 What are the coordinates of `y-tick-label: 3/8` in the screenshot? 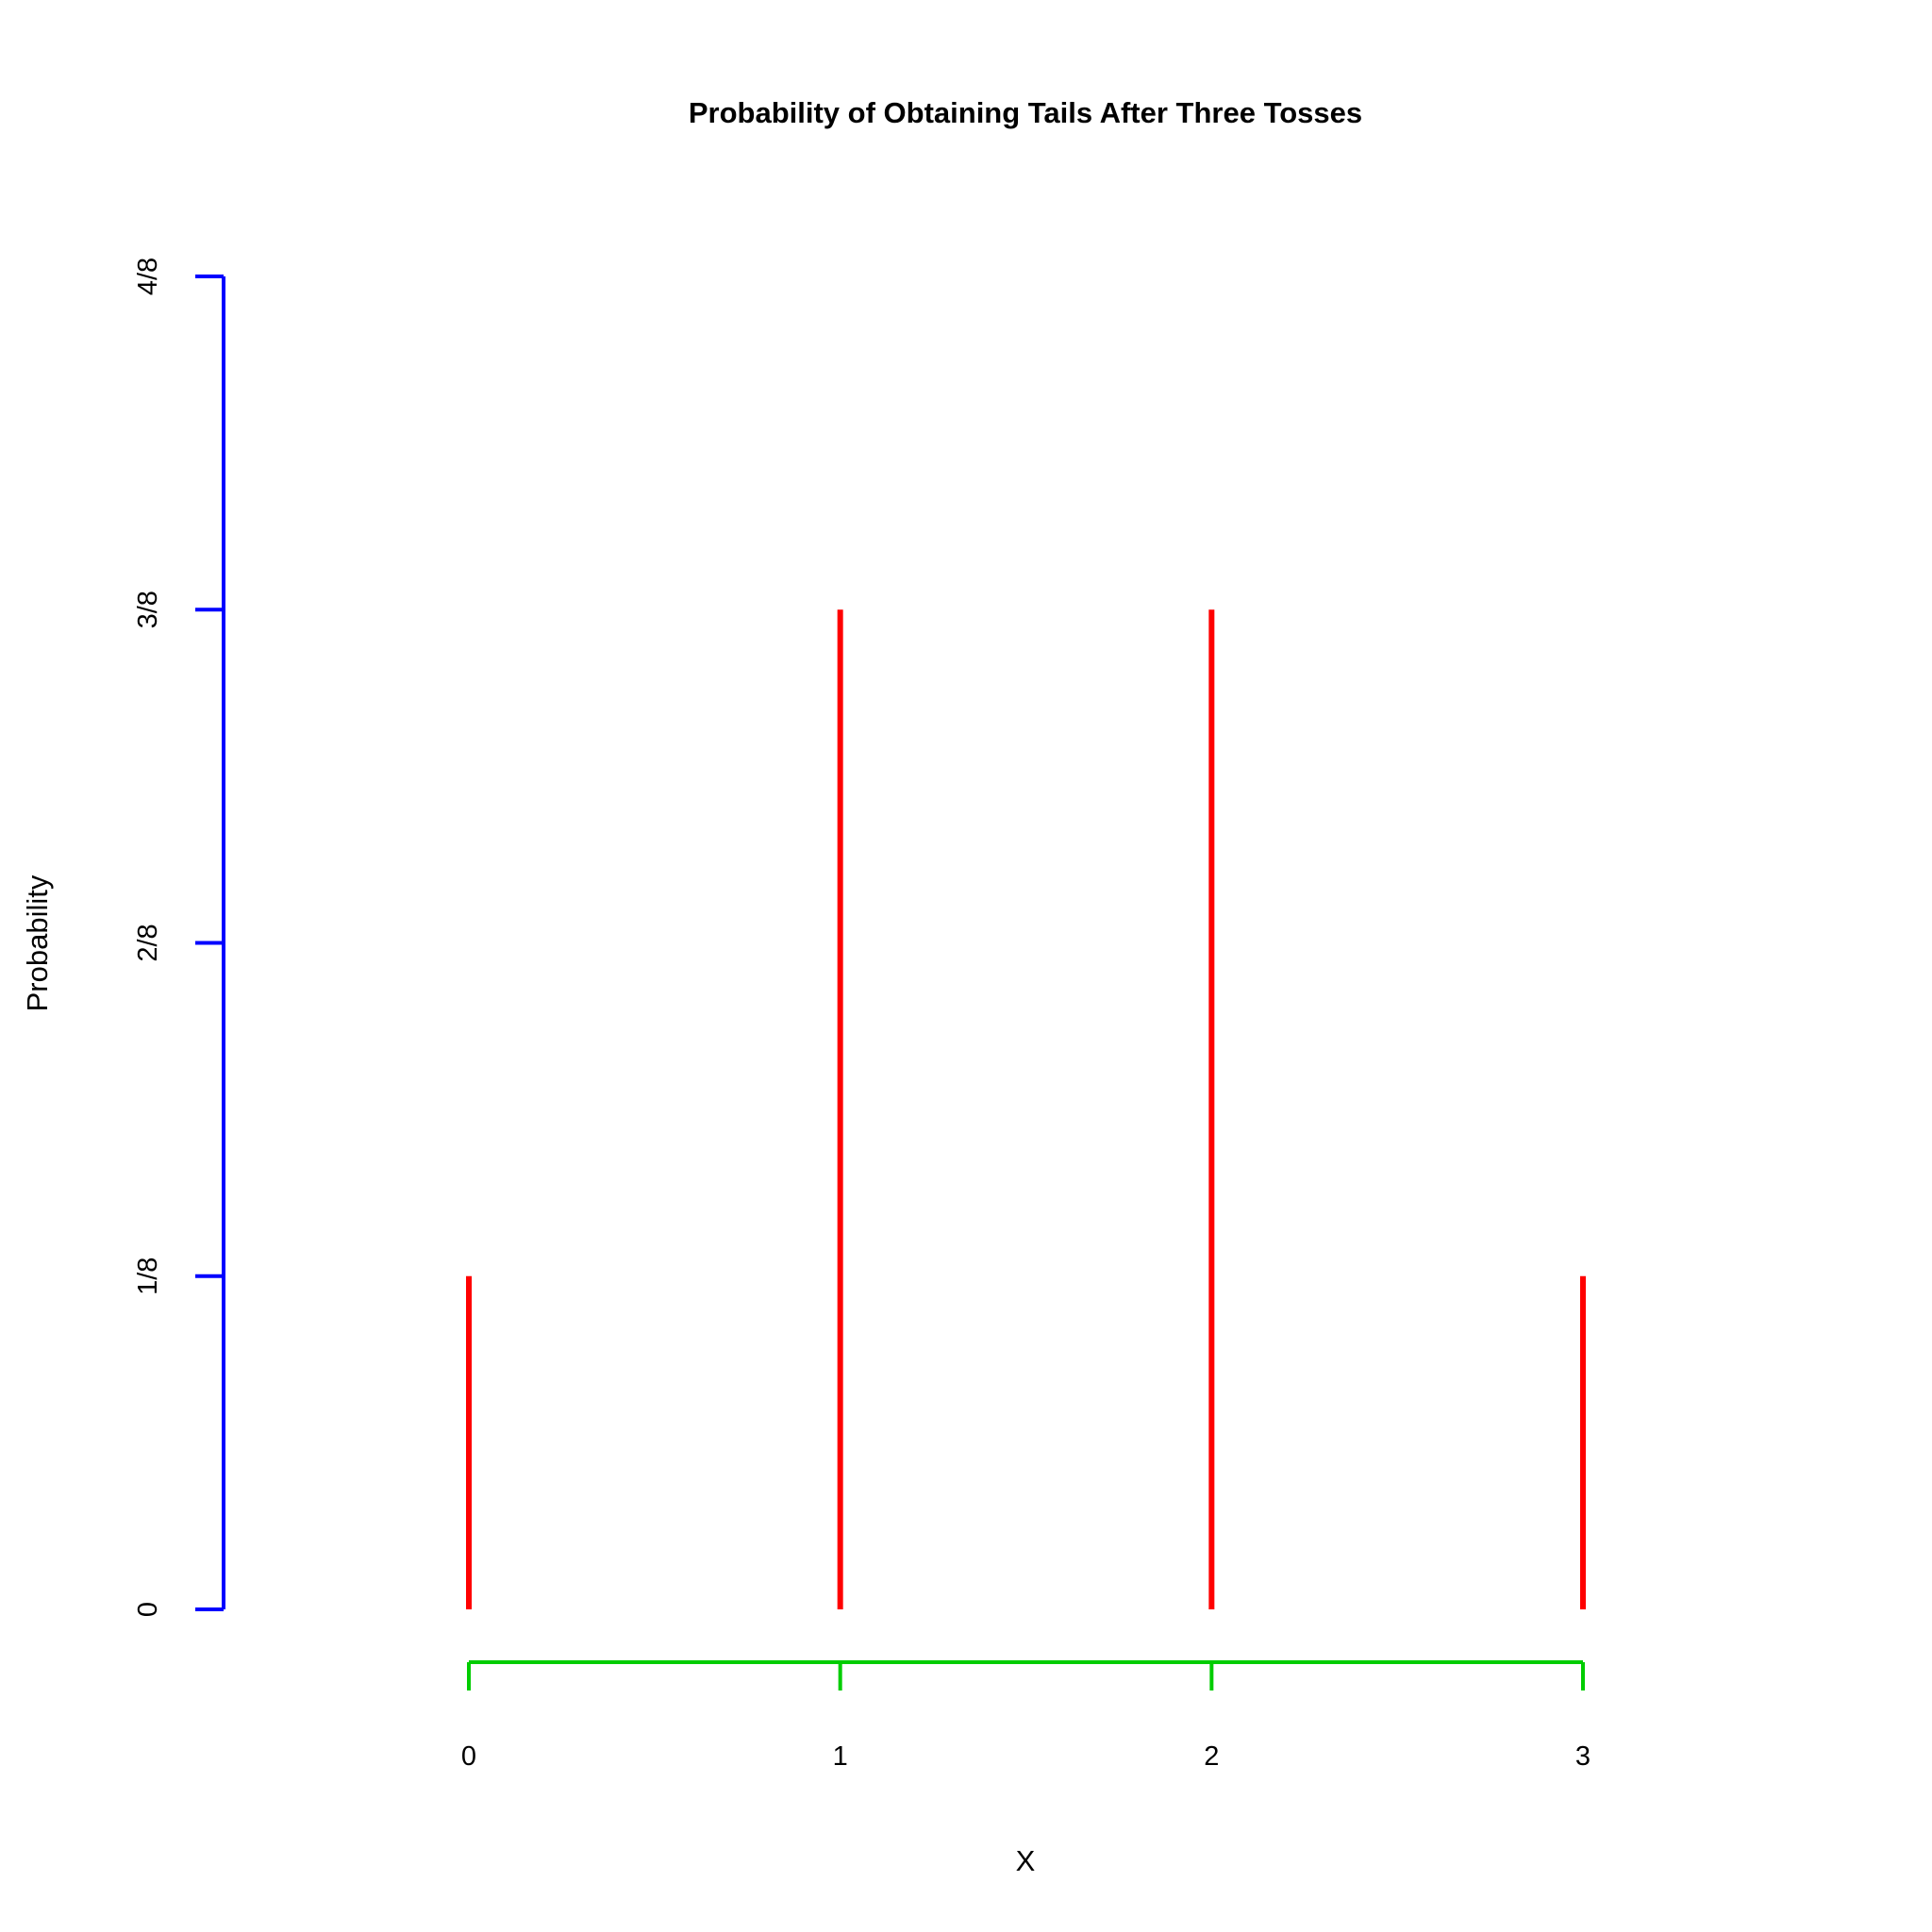 It's located at (148, 610).